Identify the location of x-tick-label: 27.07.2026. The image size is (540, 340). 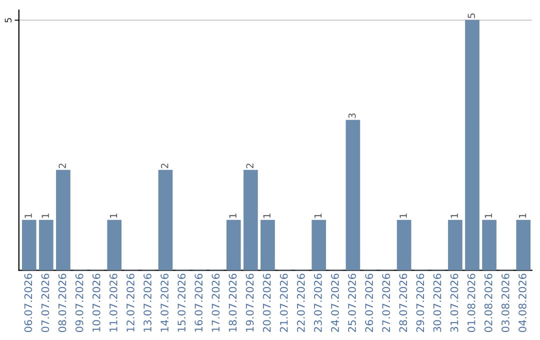
(386, 303).